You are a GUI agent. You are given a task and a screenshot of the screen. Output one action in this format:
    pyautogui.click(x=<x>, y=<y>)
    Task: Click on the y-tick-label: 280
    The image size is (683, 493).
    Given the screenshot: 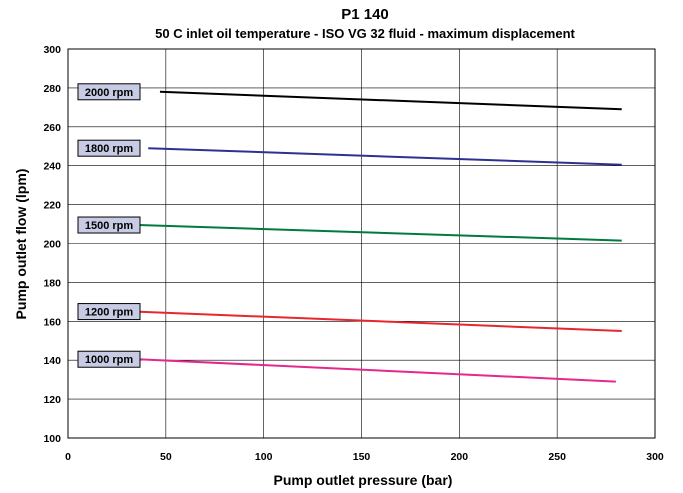 What is the action you would take?
    pyautogui.click(x=52, y=89)
    